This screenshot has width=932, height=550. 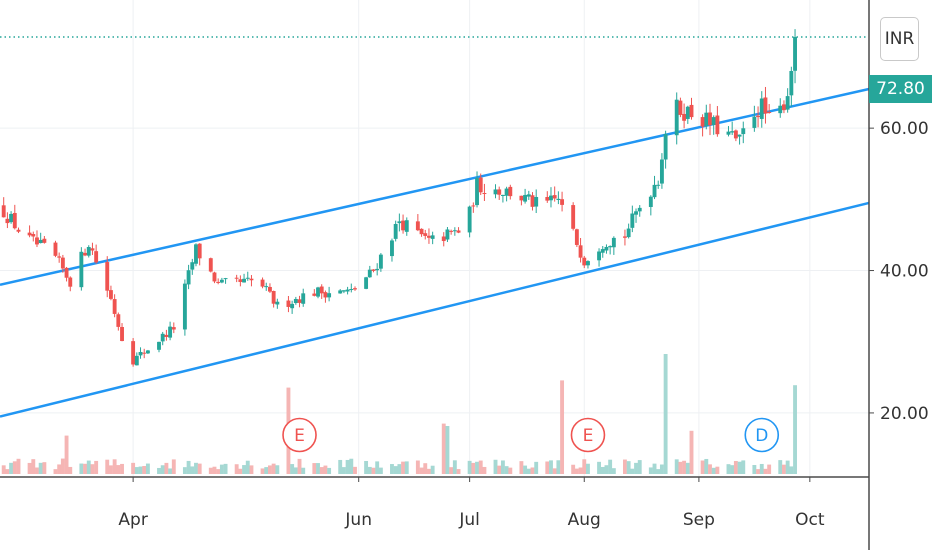 I want to click on event-label: D, so click(x=761, y=436).